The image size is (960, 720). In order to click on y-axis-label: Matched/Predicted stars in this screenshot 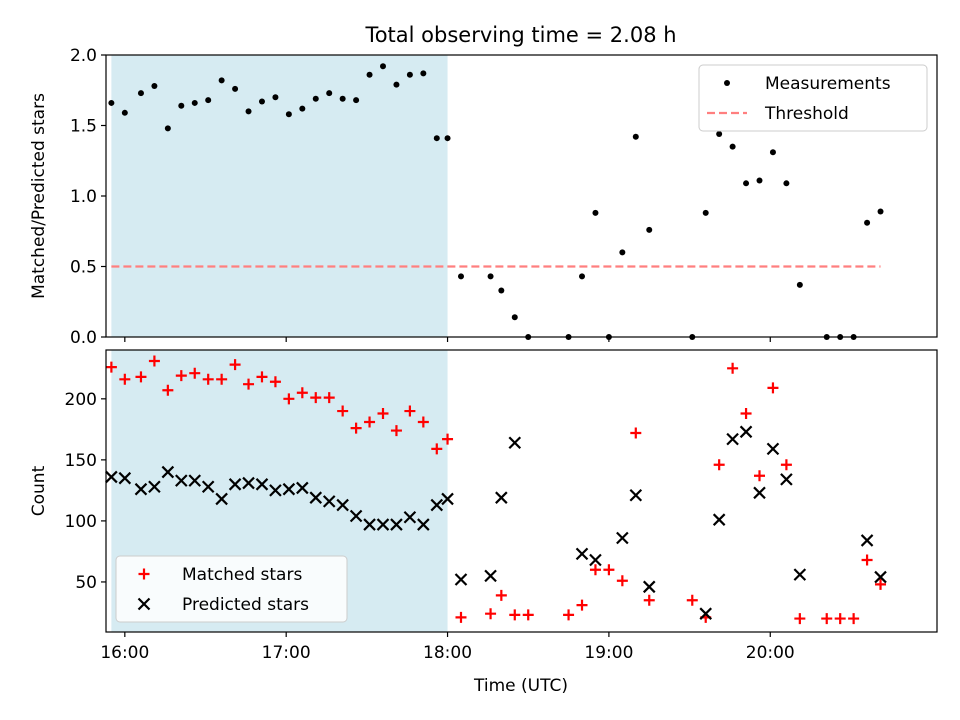, I will do `click(39, 196)`.